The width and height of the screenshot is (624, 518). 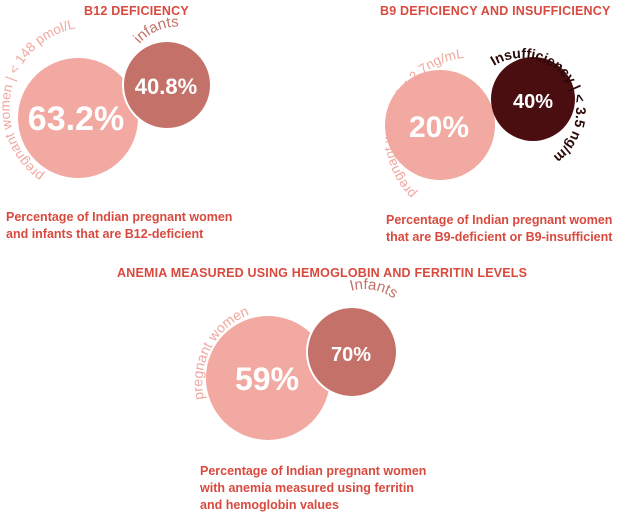 What do you see at coordinates (439, 127) in the screenshot?
I see `value-label-b9-women: 20%` at bounding box center [439, 127].